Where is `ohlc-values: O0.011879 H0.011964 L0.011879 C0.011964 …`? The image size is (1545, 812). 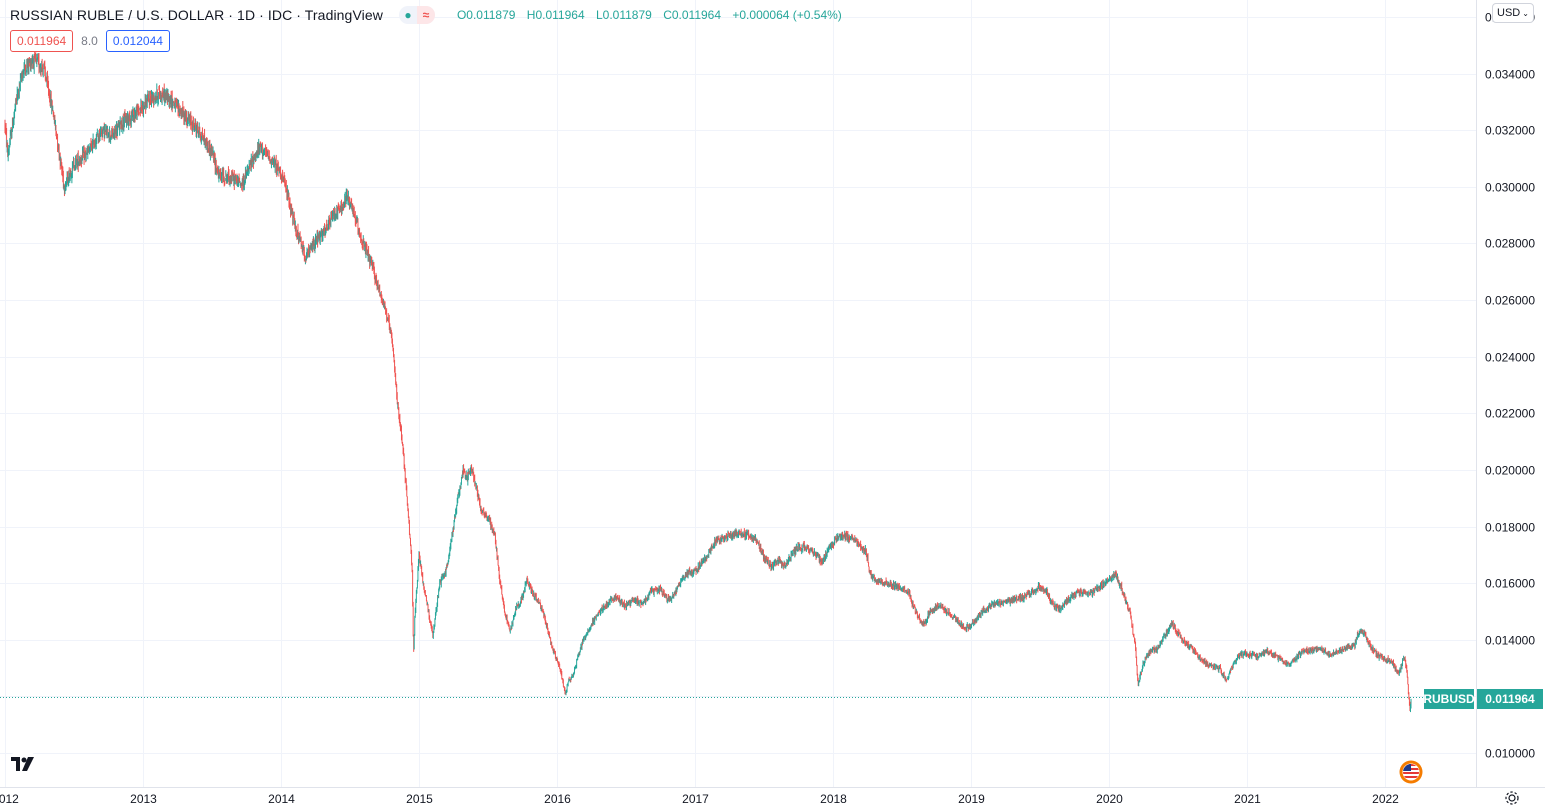 ohlc-values: O0.011879 H0.011964 L0.011879 C0.011964 … is located at coordinates (653, 15).